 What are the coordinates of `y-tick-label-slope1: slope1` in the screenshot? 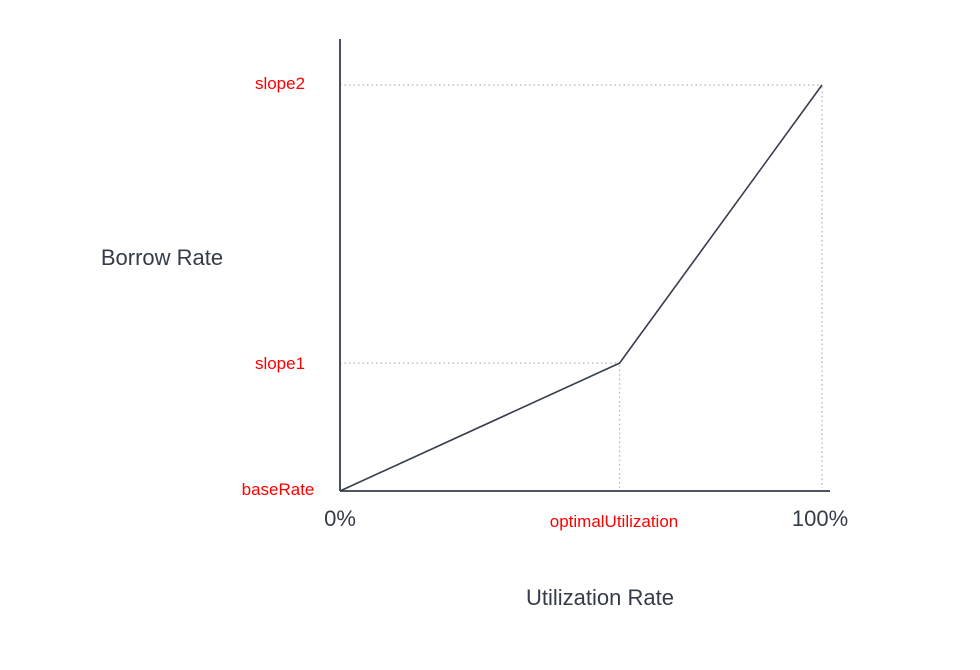 It's located at (280, 363).